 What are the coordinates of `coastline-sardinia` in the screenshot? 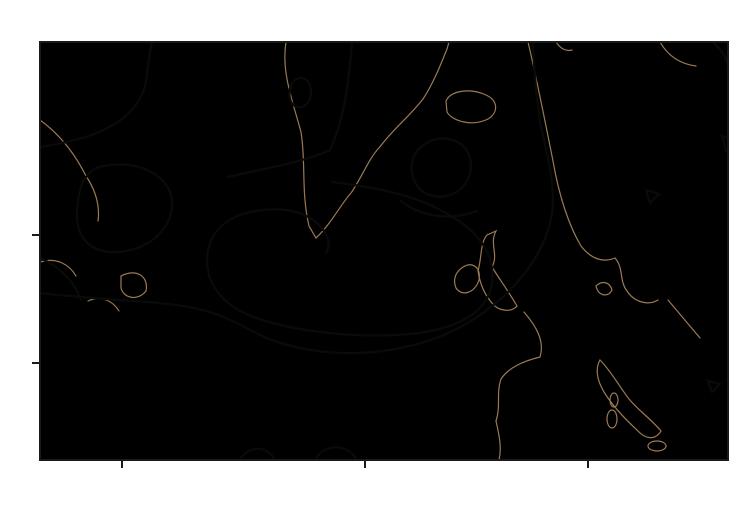 It's located at (612, 419).